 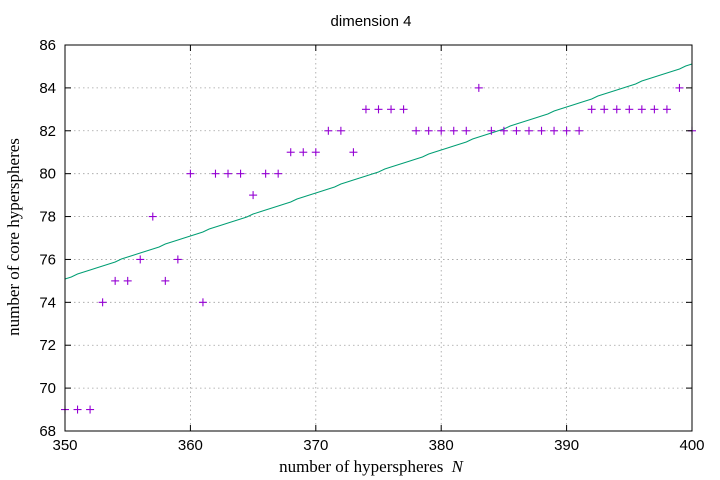 I want to click on y-tick-label: 72, so click(x=47, y=345).